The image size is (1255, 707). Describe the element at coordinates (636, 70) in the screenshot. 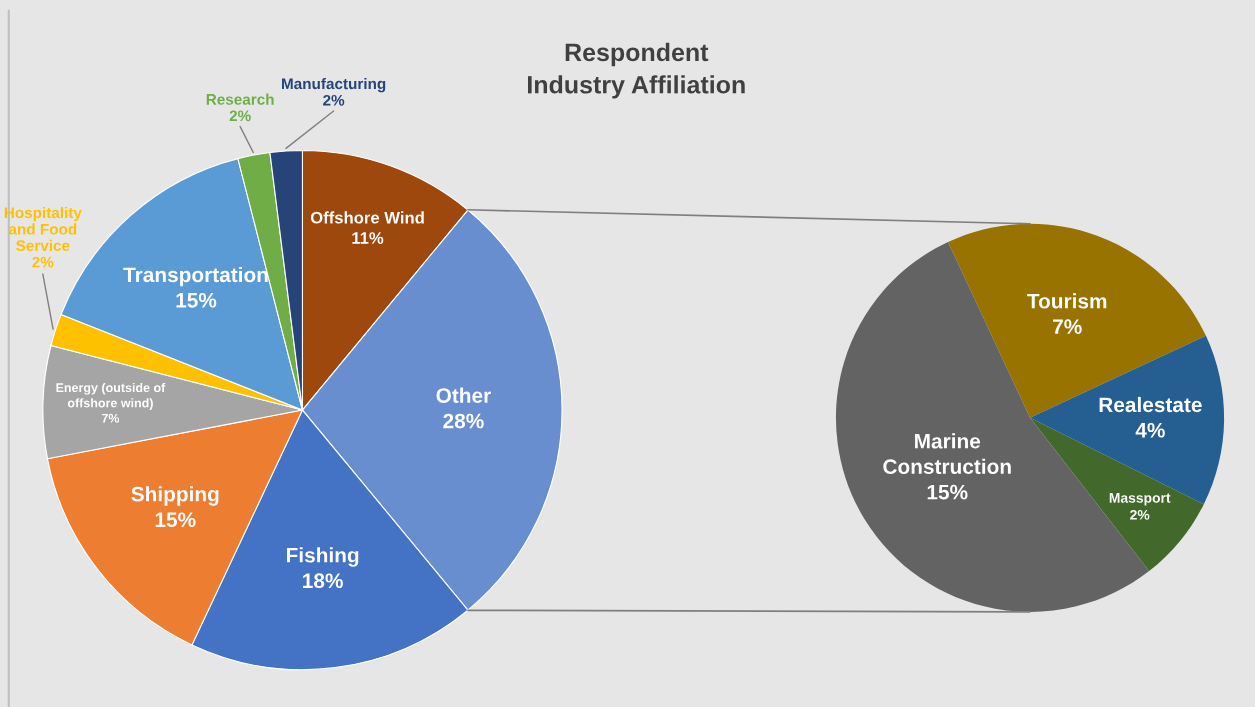

I see `text: Respondent Industry Affiliation` at that location.